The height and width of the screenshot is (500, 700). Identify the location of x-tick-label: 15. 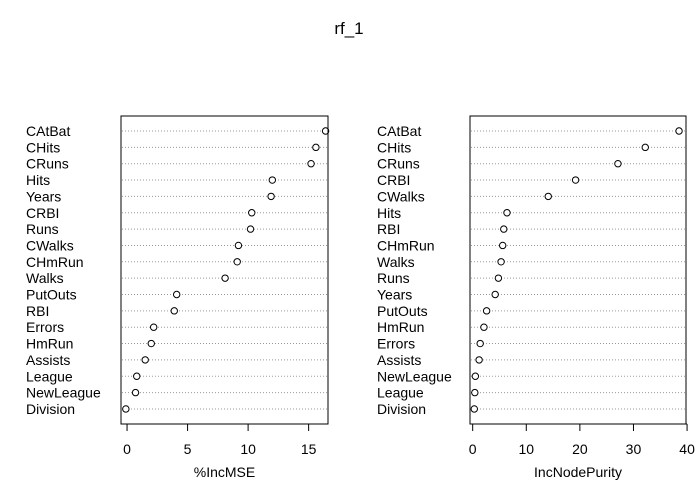
(309, 449).